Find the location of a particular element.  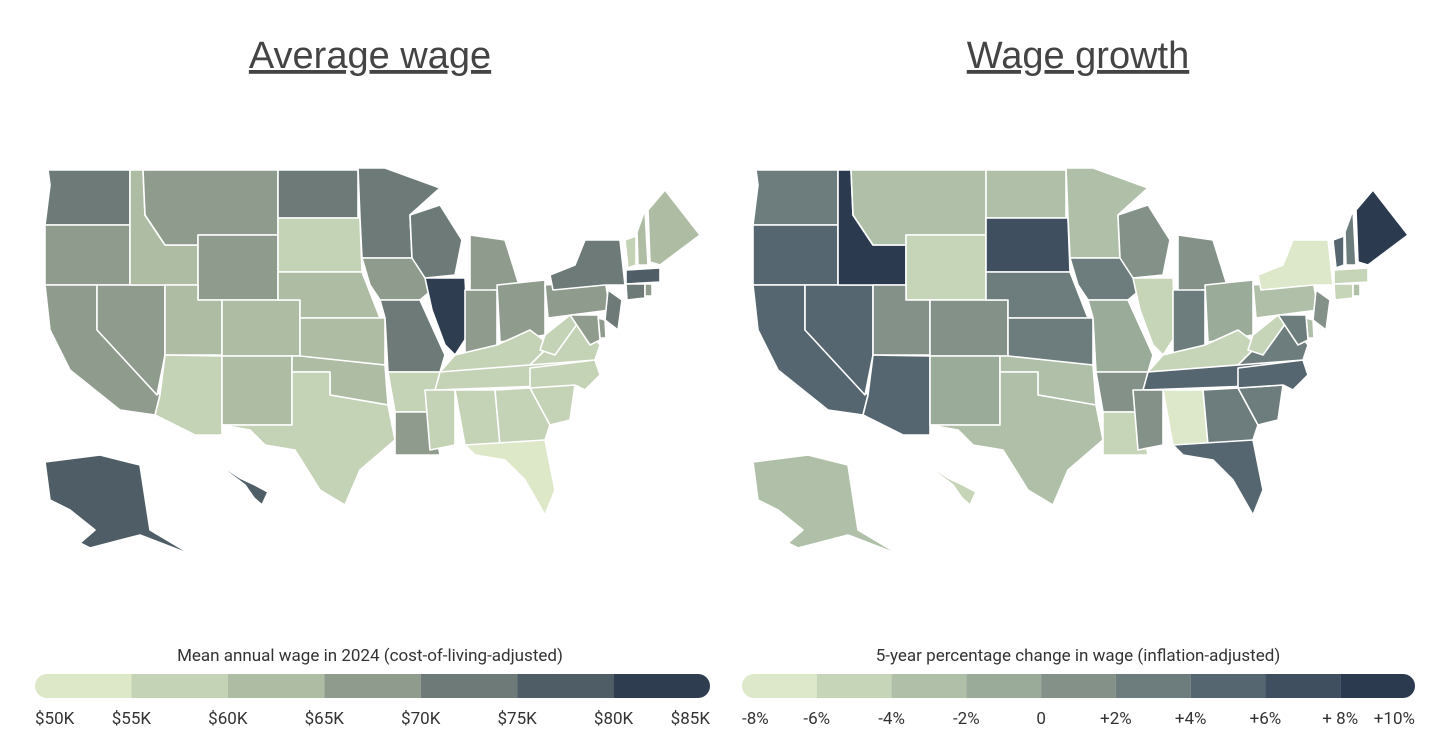

legend-tick-label: +2% is located at coordinates (1116, 719).